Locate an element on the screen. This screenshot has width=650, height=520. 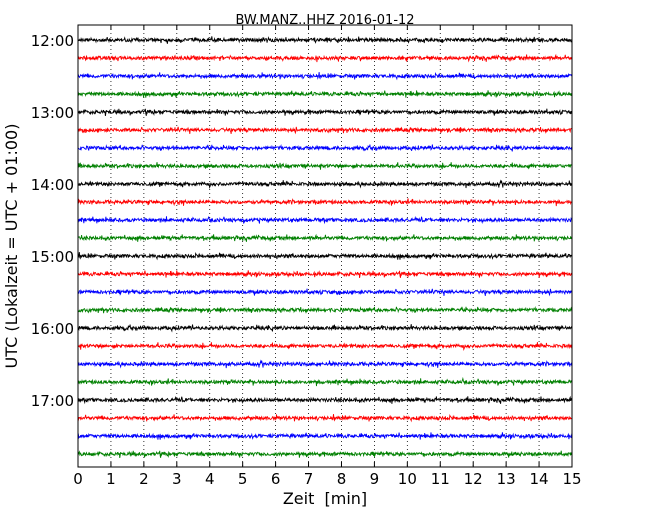
x-tick-label: 3 is located at coordinates (177, 479).